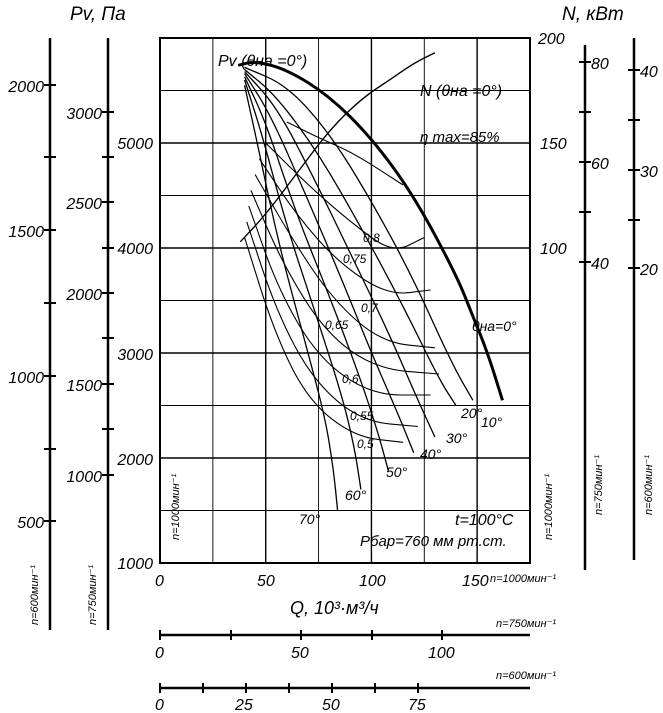  What do you see at coordinates (549, 506) in the screenshot?
I see `right-speed-1000: n=1000мин⁻¹` at bounding box center [549, 506].